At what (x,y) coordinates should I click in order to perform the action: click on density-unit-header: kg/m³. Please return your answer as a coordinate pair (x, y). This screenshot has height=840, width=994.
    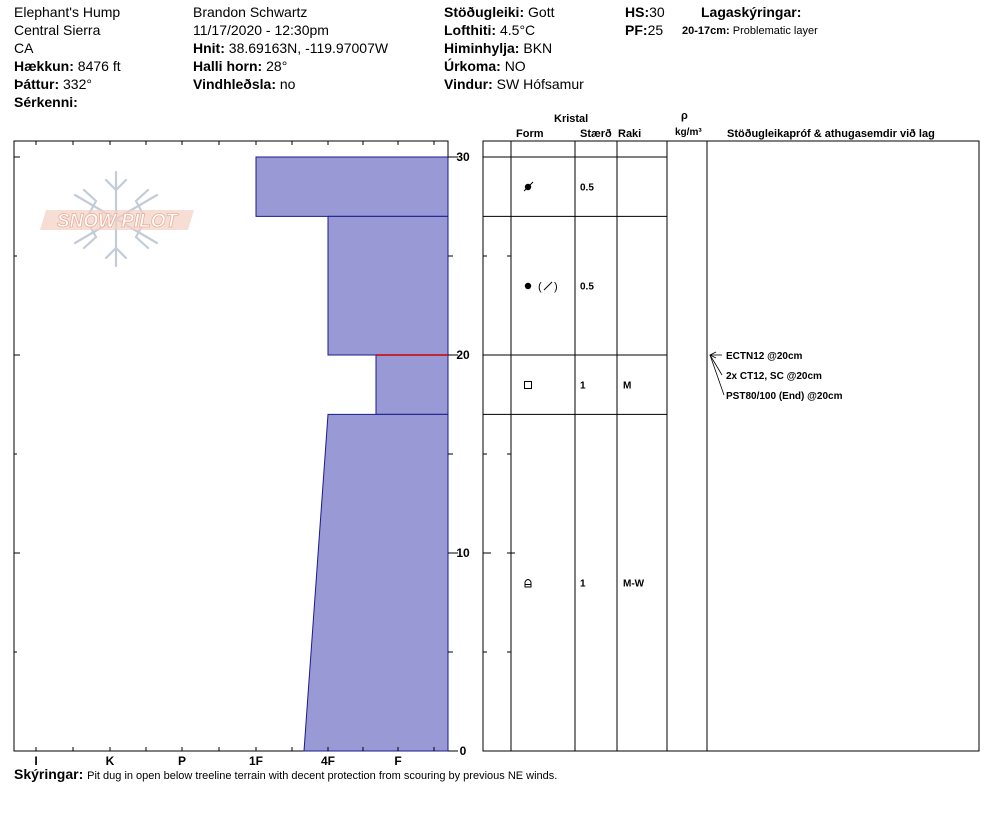
    Looking at the image, I should click on (688, 132).